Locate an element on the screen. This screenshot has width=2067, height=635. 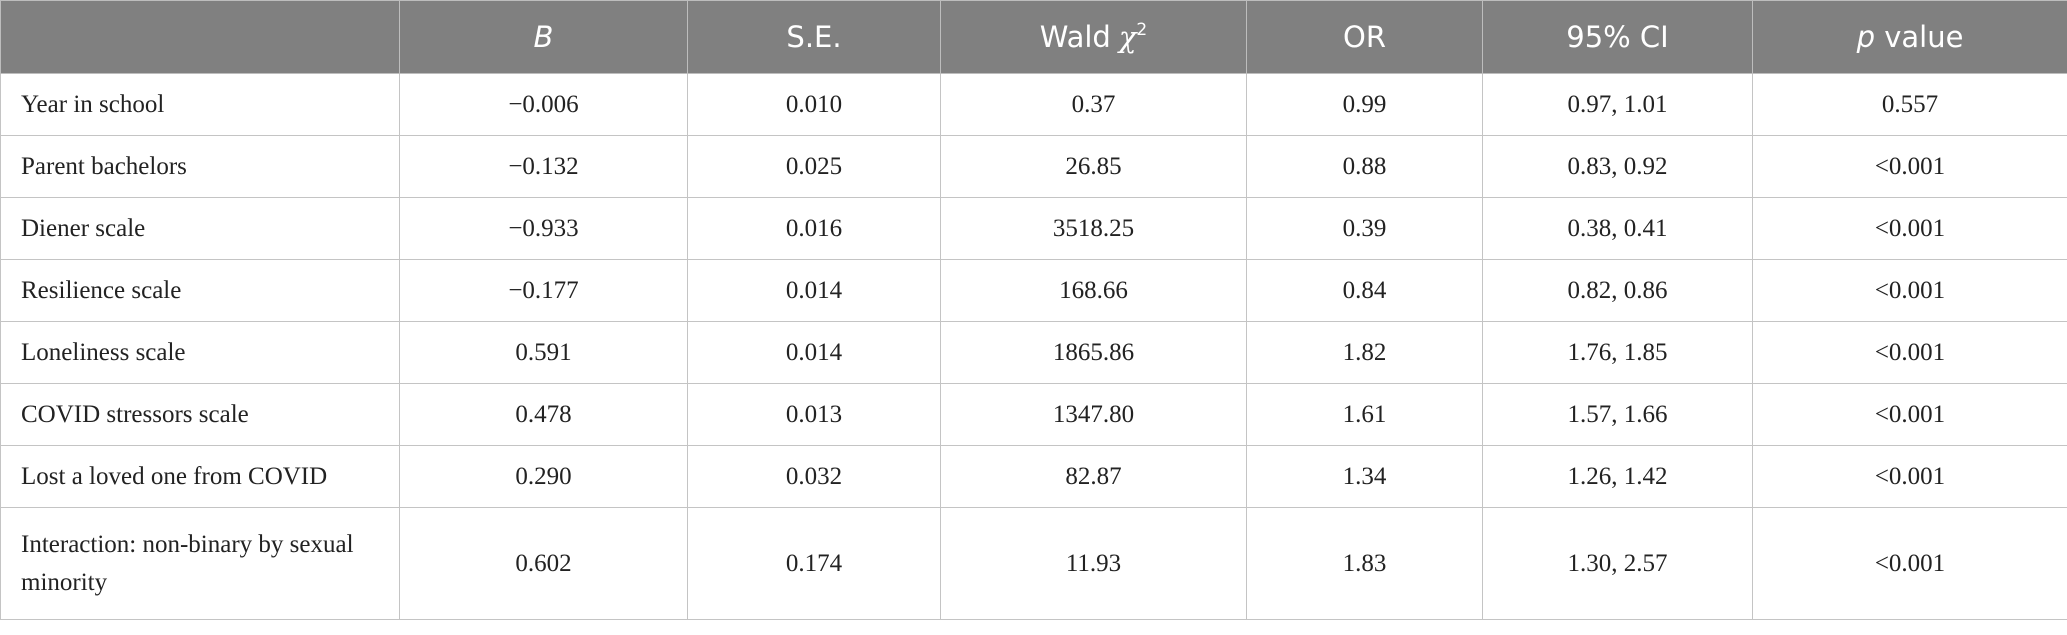
row-label: Resilience scale is located at coordinates (200, 290).